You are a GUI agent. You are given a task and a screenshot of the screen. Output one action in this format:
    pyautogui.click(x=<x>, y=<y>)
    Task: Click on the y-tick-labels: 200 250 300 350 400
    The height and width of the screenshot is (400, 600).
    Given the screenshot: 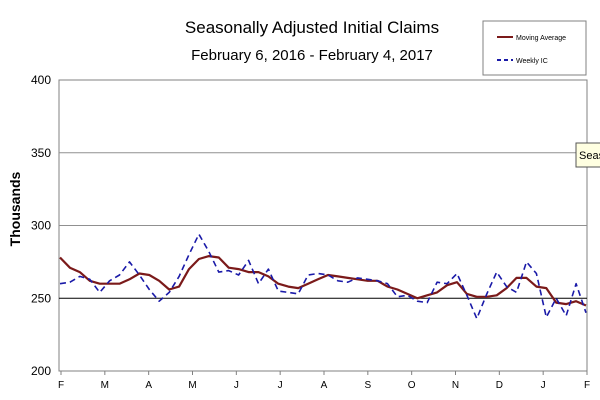 What is the action you would take?
    pyautogui.click(x=41, y=225)
    